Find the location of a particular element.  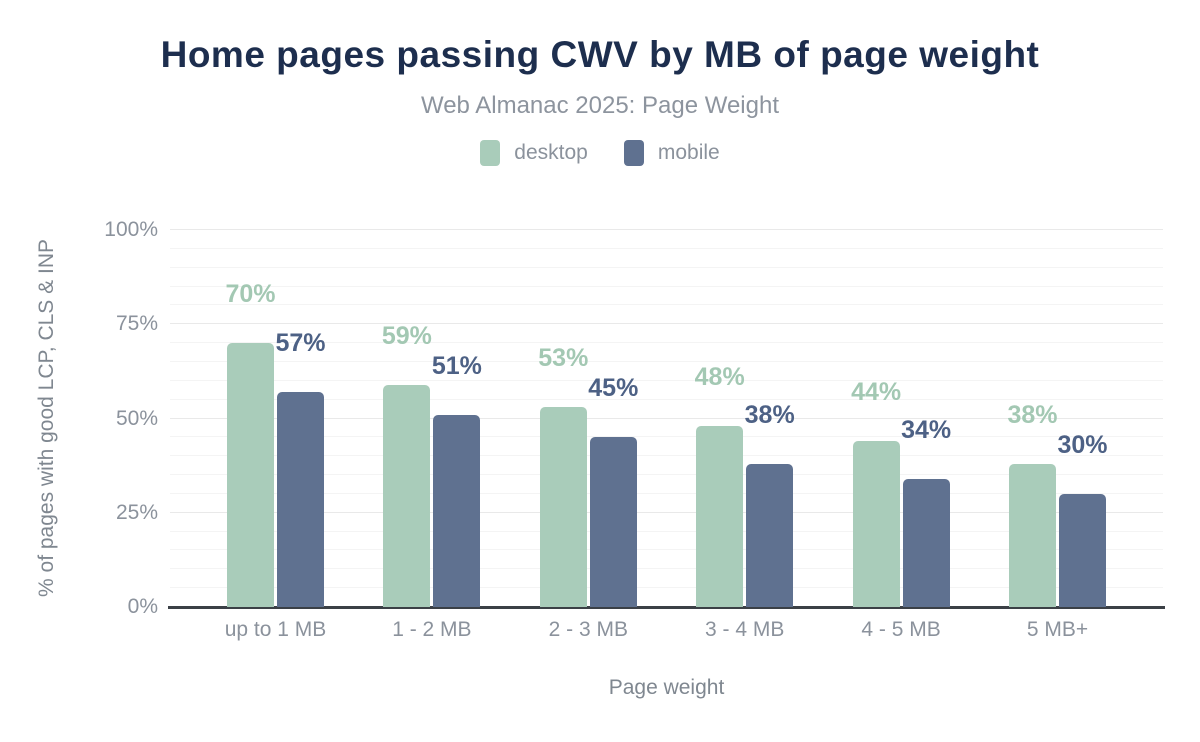

bar-value-label-mobile: 38% is located at coordinates (769, 414).